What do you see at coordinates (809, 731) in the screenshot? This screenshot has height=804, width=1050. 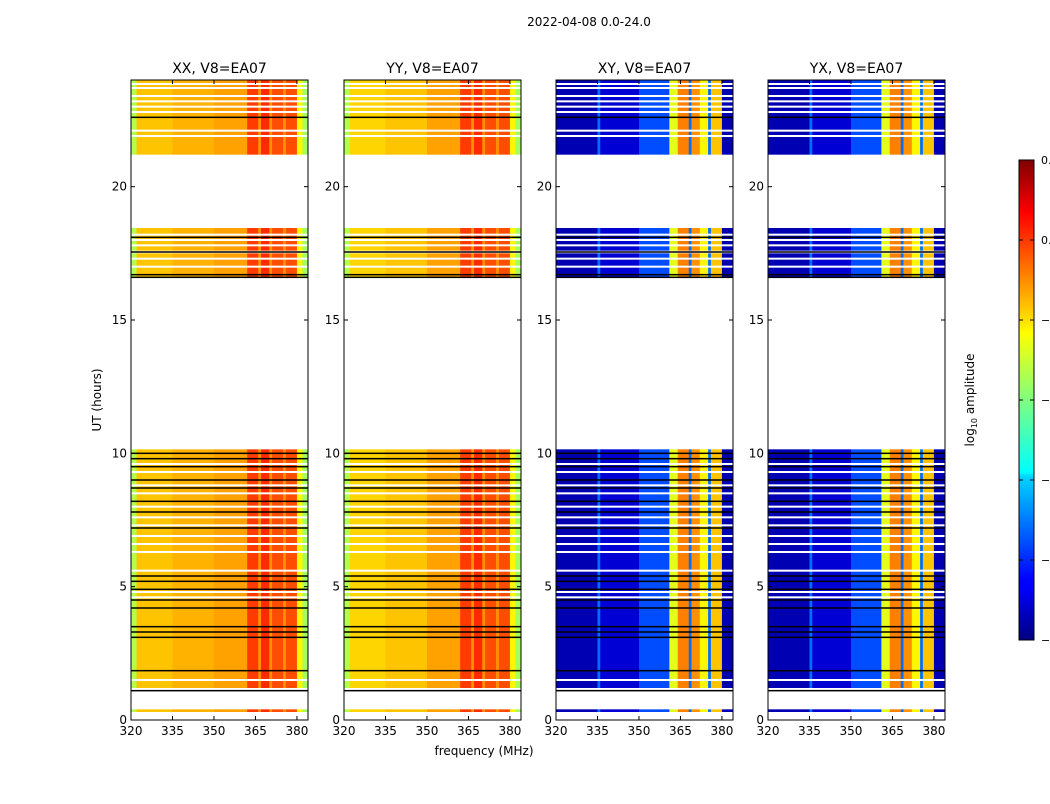 I see `x-tick-label: 335` at bounding box center [809, 731].